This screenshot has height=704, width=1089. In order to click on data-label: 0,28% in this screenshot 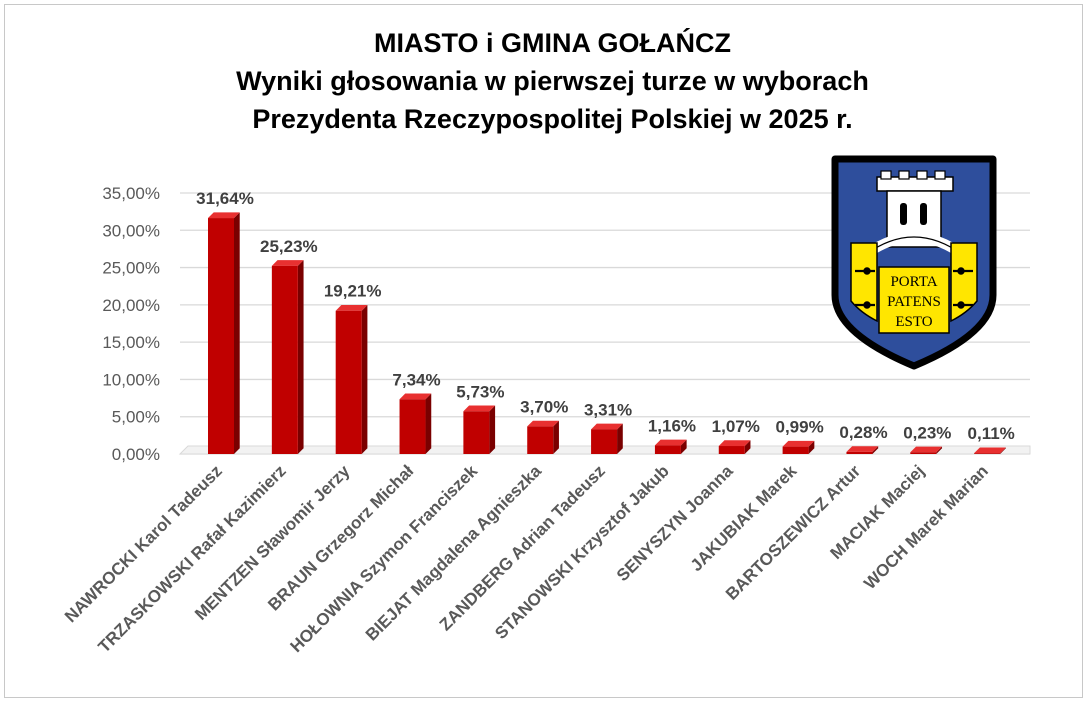, I will do `click(863, 432)`.